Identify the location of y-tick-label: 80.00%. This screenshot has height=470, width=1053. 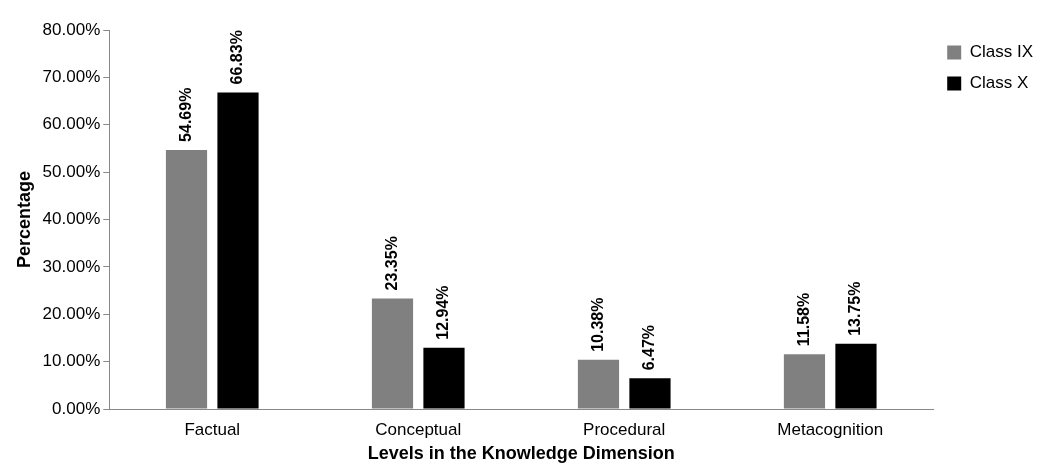
(71, 29).